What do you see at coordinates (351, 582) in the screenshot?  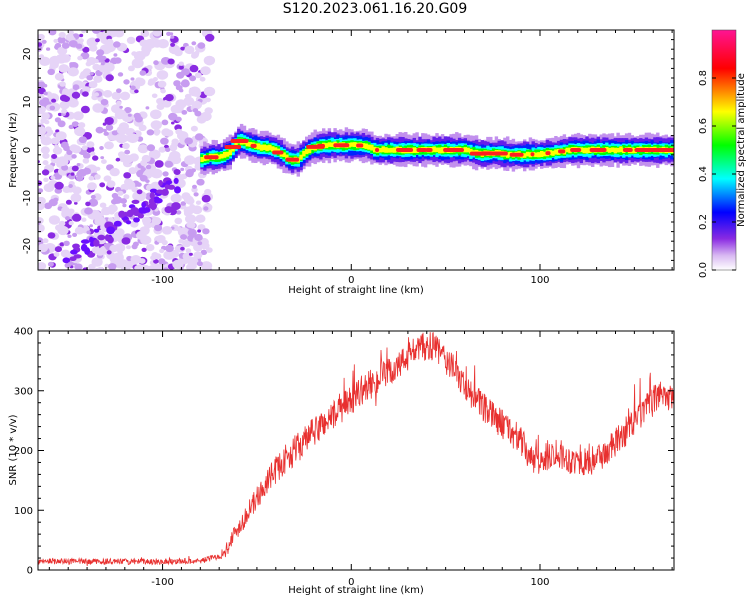 I see `x-tick-label: 0` at bounding box center [351, 582].